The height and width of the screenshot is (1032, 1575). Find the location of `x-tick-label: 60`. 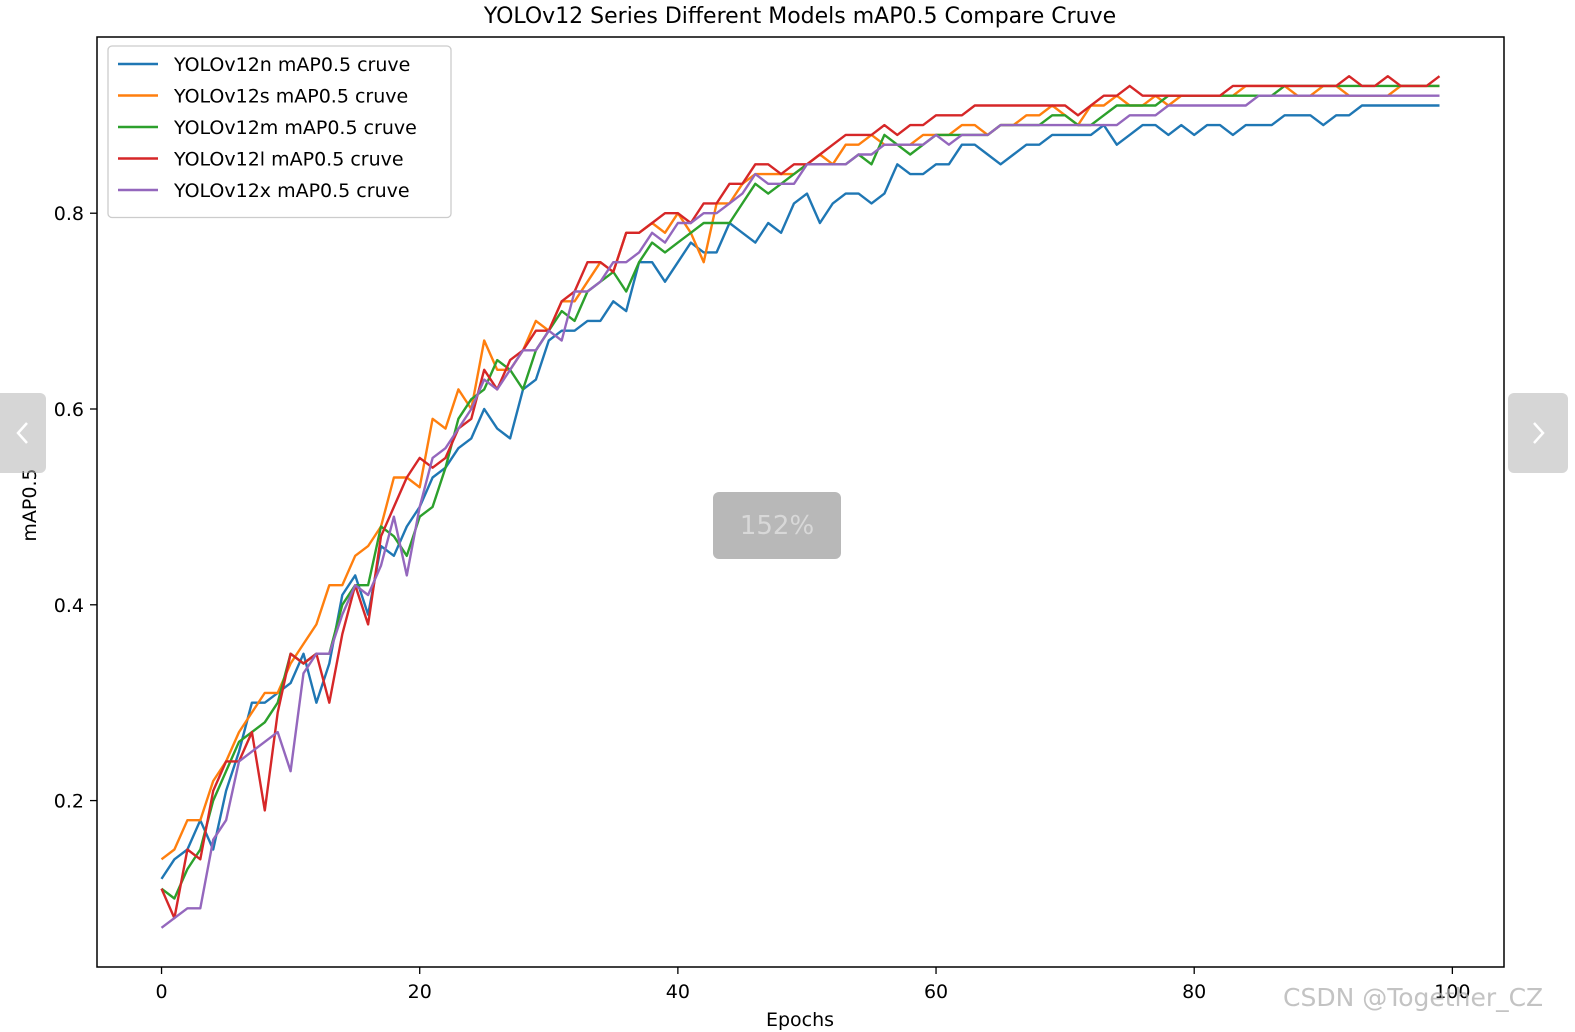

x-tick-label: 60 is located at coordinates (936, 992).